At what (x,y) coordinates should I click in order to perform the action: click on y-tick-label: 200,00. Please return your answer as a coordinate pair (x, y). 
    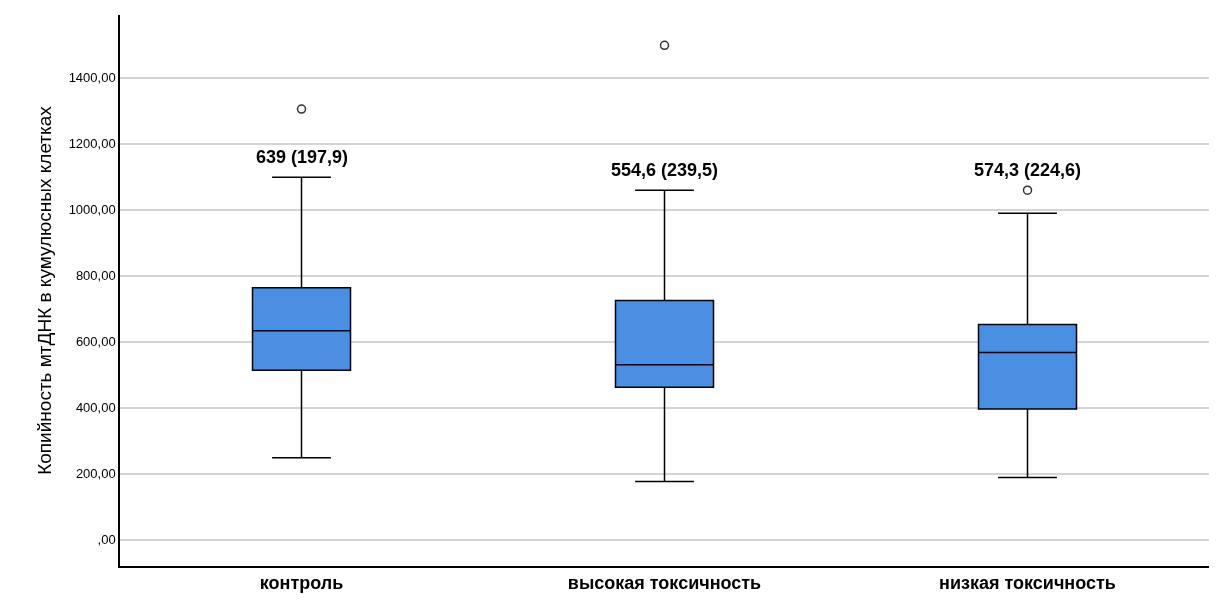
    Looking at the image, I should click on (95, 474).